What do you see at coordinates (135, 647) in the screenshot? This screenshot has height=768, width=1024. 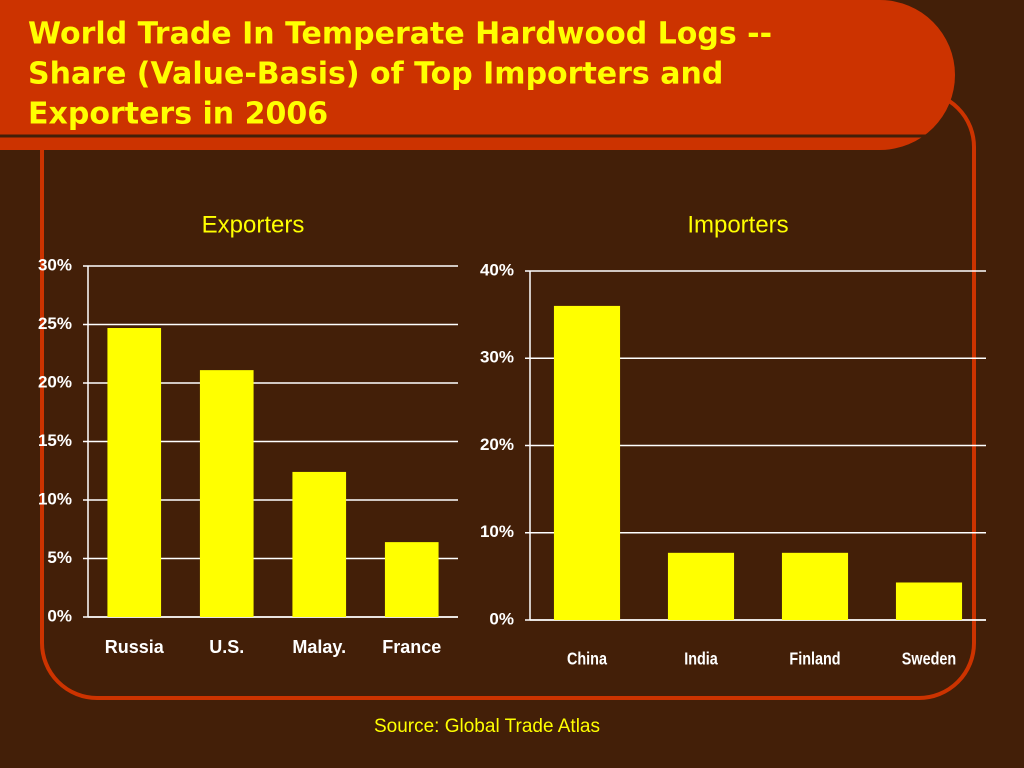 I see `x-tick-label: Russia` at bounding box center [135, 647].